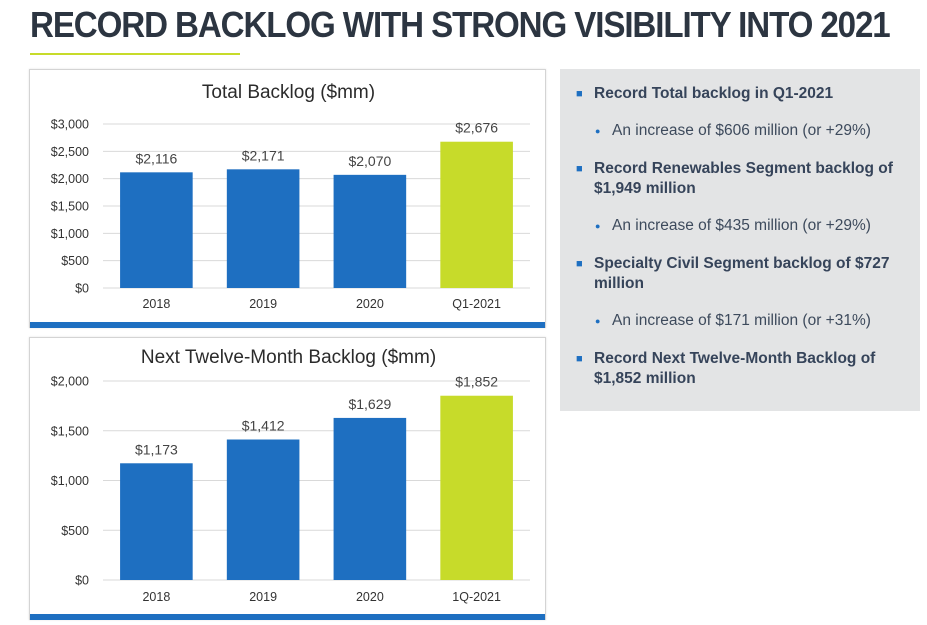  I want to click on summary-sub-bullet: ● An increase of $171 million (or +31%), so click(753, 321).